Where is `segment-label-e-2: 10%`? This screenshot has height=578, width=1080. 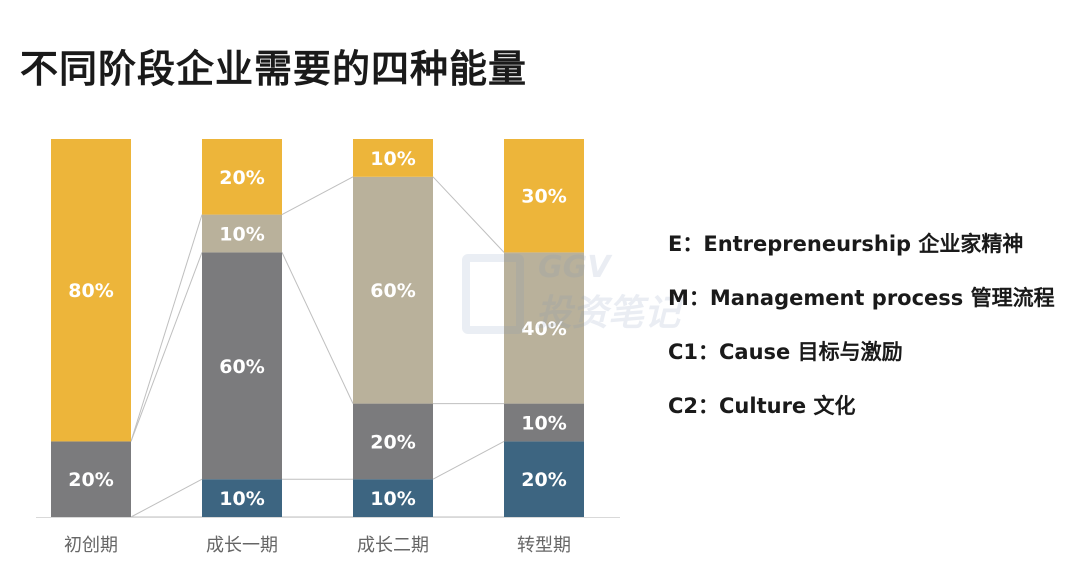
segment-label-e-2: 10% is located at coordinates (392, 159).